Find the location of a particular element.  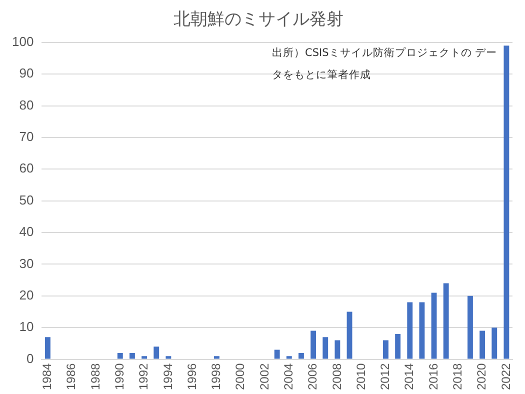

y-tick-label: 20 is located at coordinates (26, 295).